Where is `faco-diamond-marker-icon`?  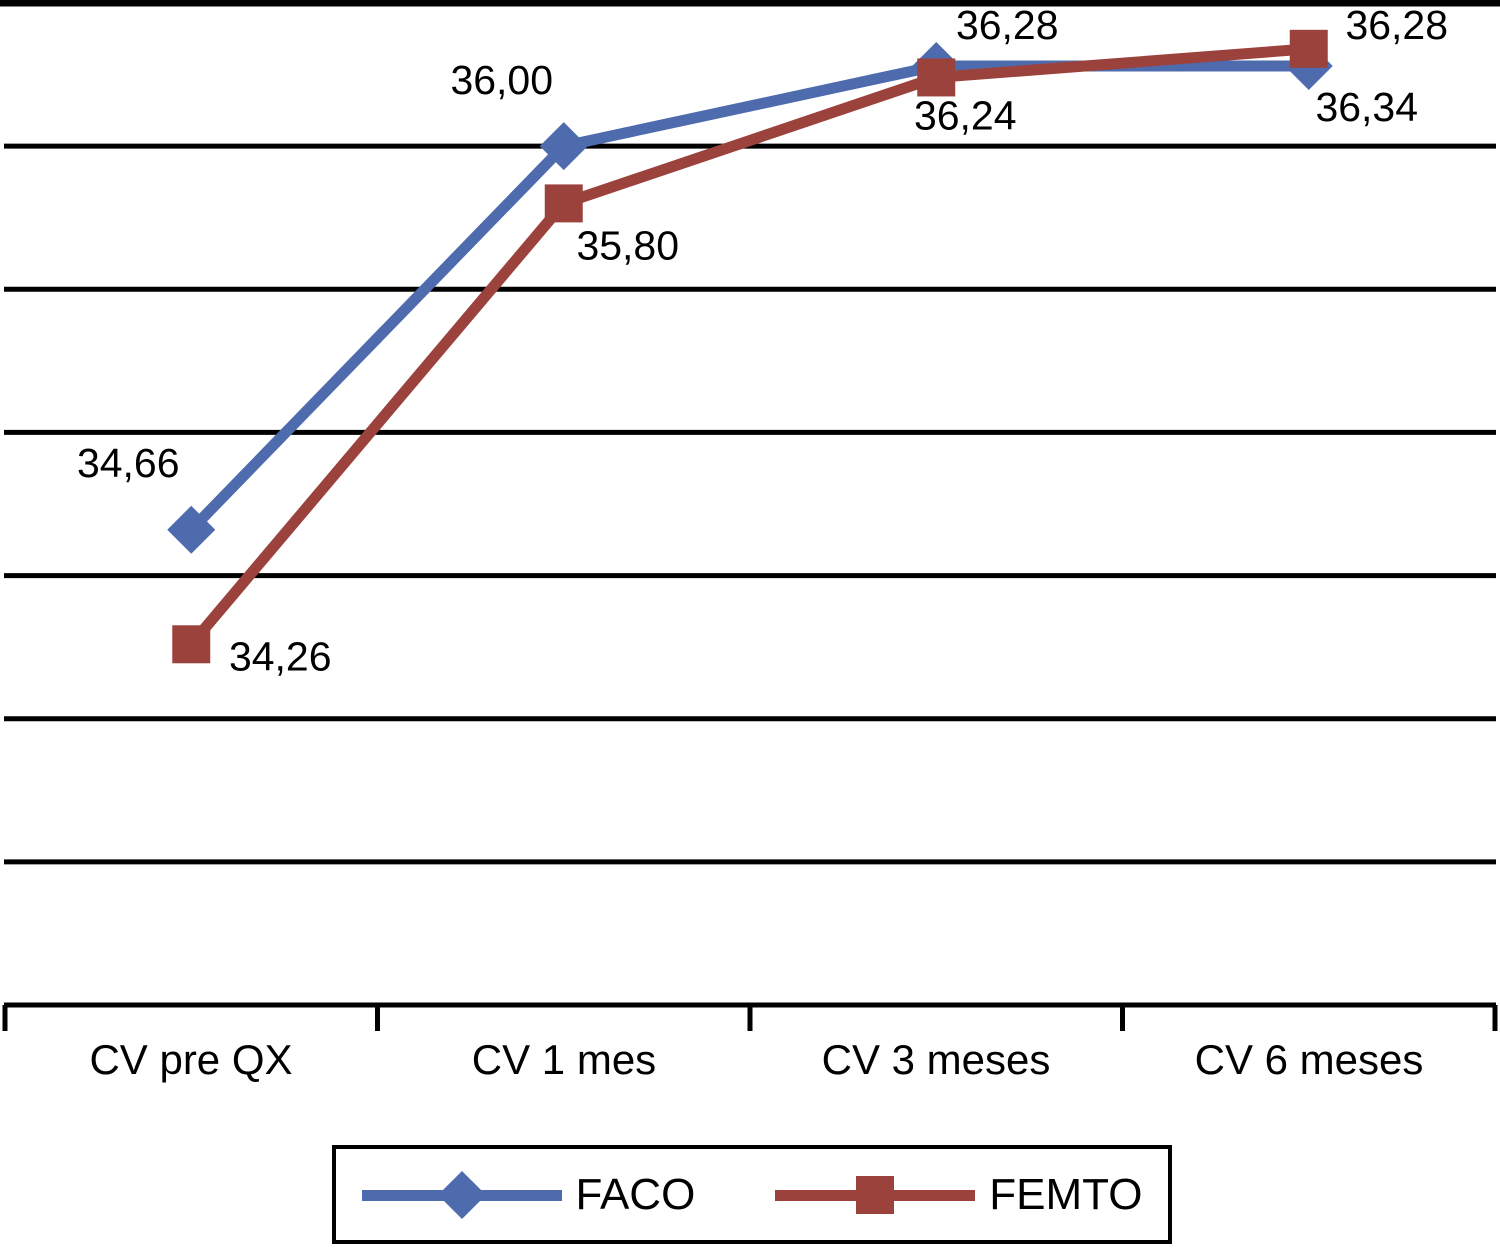 faco-diamond-marker-icon is located at coordinates (461, 1194).